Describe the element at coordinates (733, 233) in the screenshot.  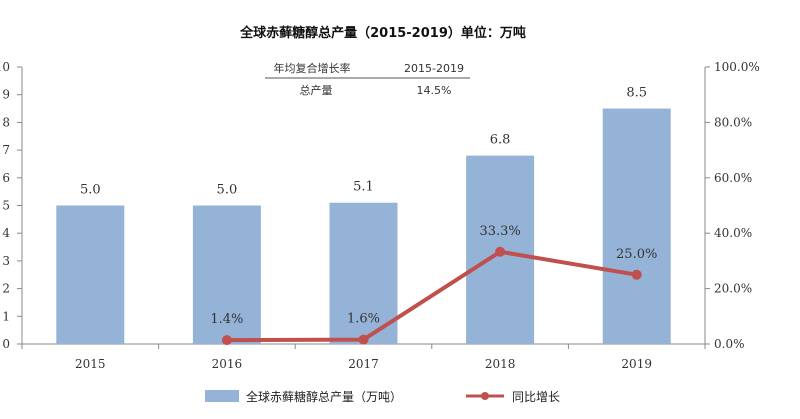
I see `right-tick-label: 40.0%` at that location.